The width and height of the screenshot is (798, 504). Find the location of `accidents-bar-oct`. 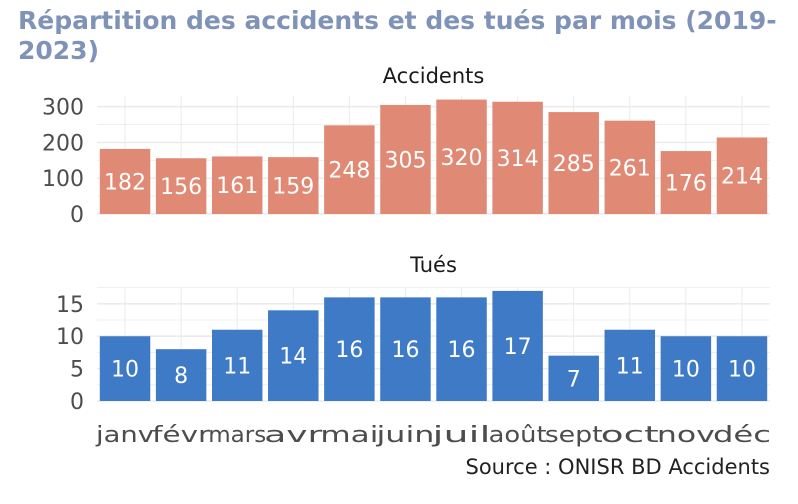

accidents-bar-oct is located at coordinates (630, 167).